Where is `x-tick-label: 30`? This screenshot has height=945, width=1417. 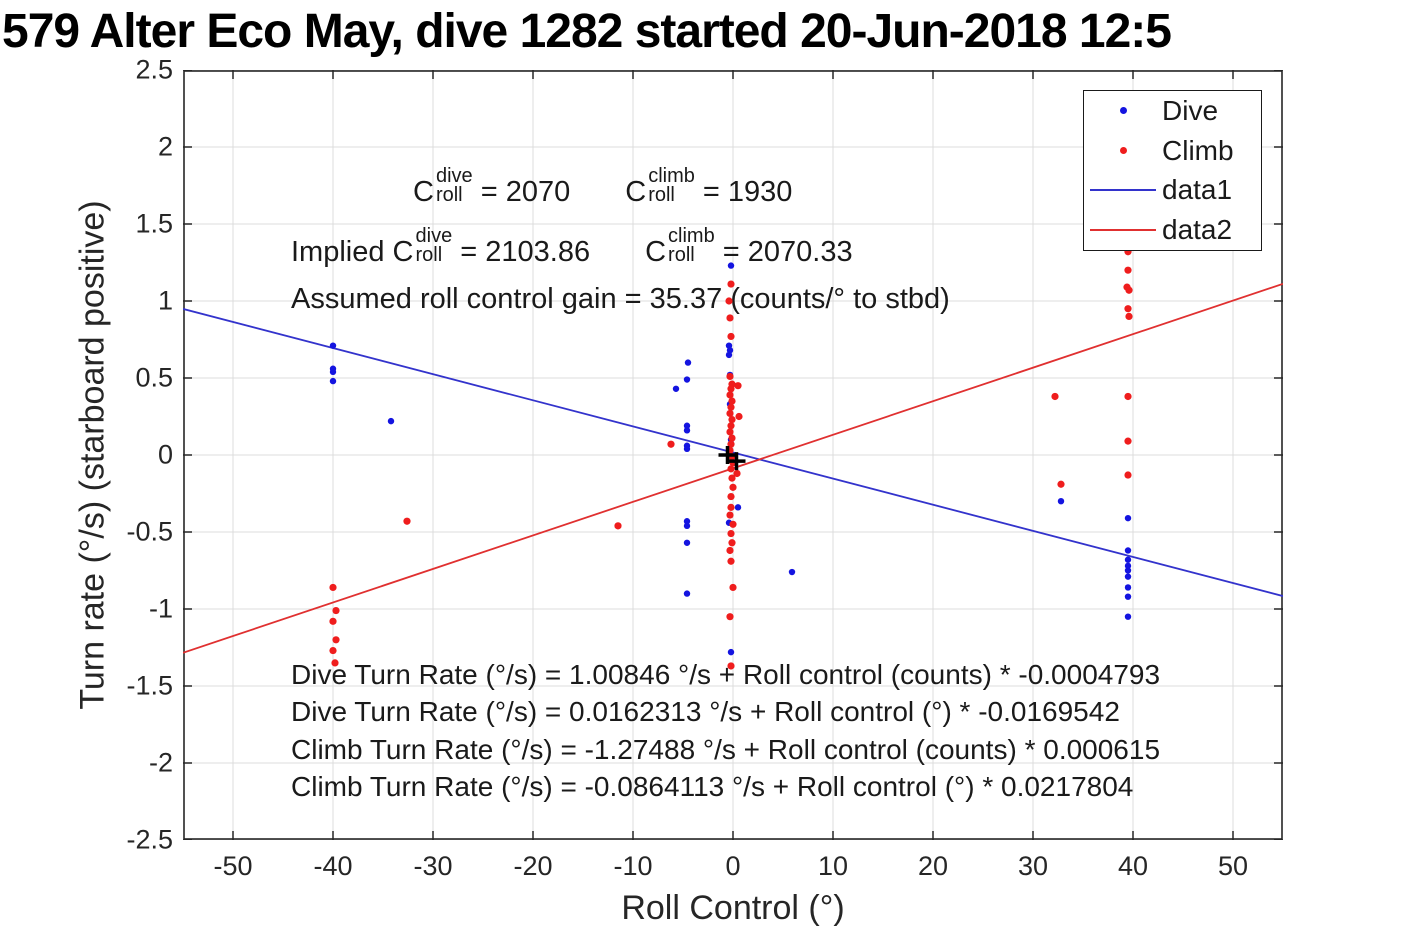
x-tick-label: 30 is located at coordinates (1033, 866).